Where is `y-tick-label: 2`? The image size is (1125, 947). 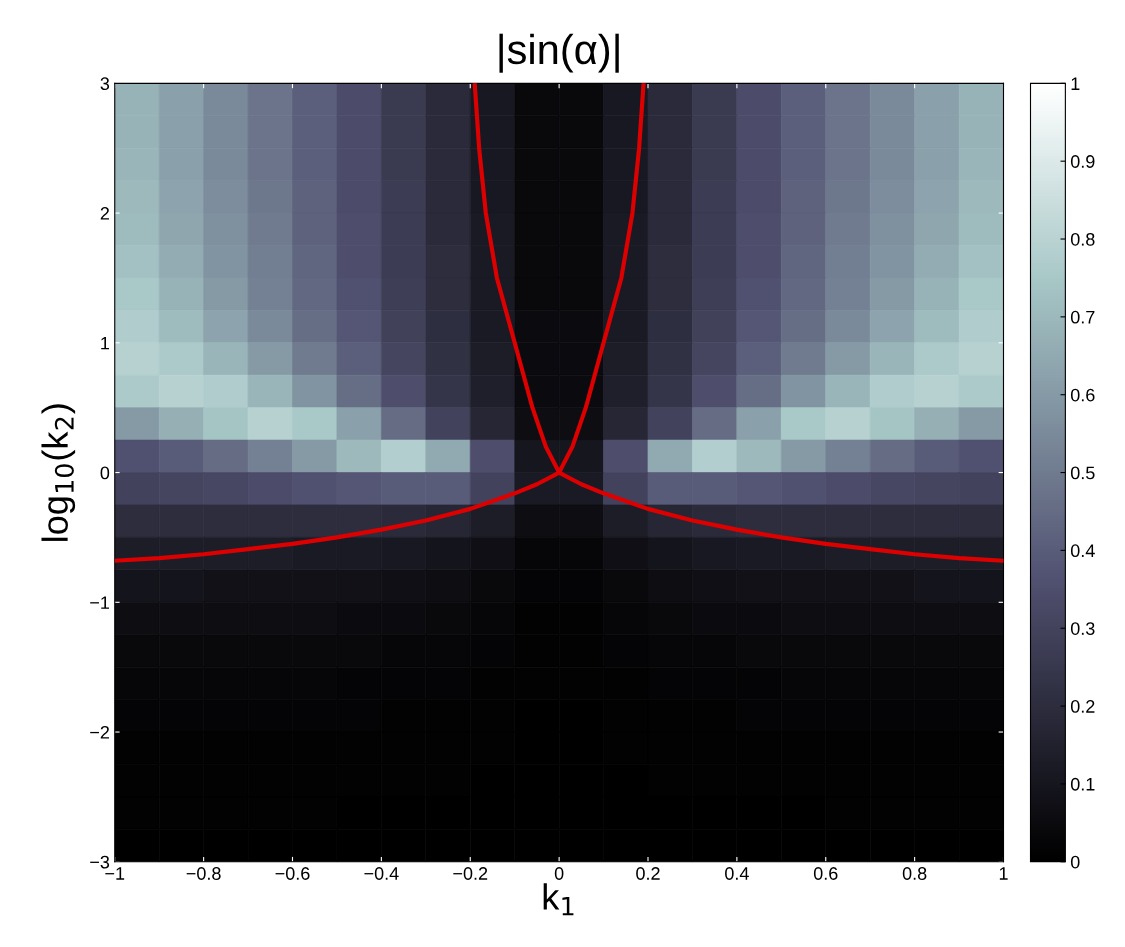
y-tick-label: 2 is located at coordinates (104, 213).